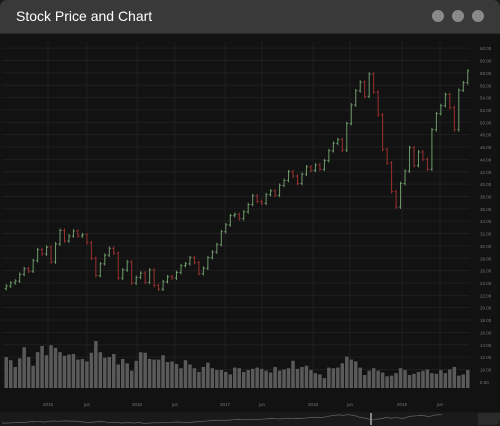 Image resolution: width=500 pixels, height=426 pixels. Describe the element at coordinates (486, 332) in the screenshot. I see `y-tick-label: 16.00` at that location.